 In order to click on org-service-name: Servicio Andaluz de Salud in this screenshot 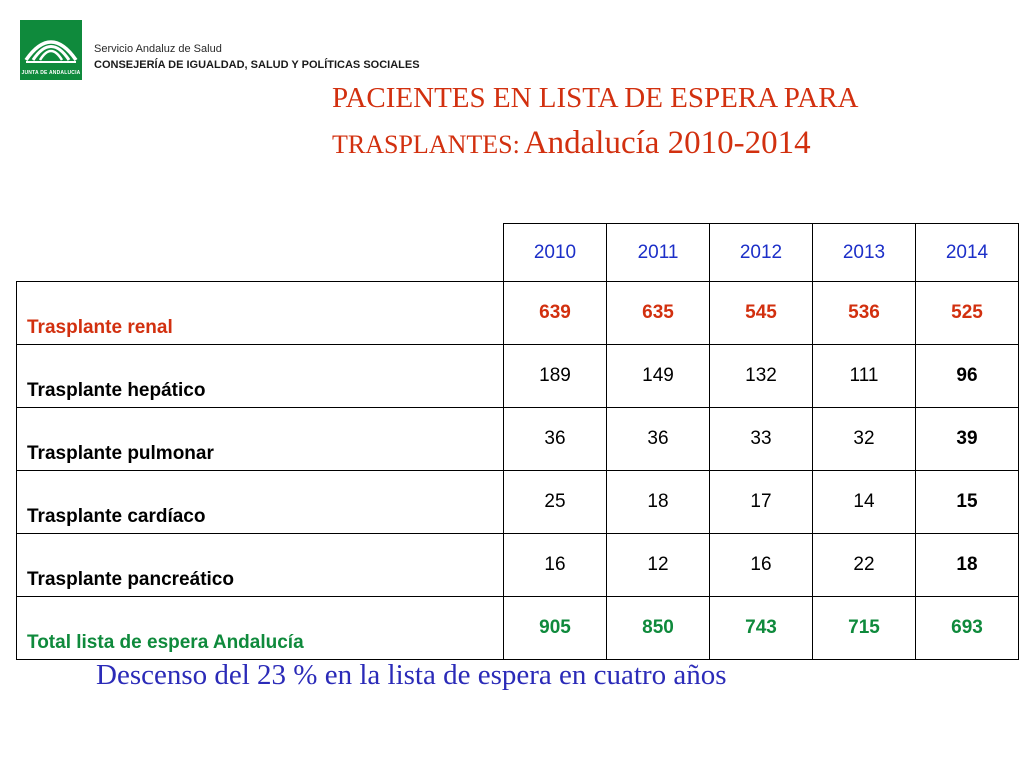, I will do `click(158, 49)`.